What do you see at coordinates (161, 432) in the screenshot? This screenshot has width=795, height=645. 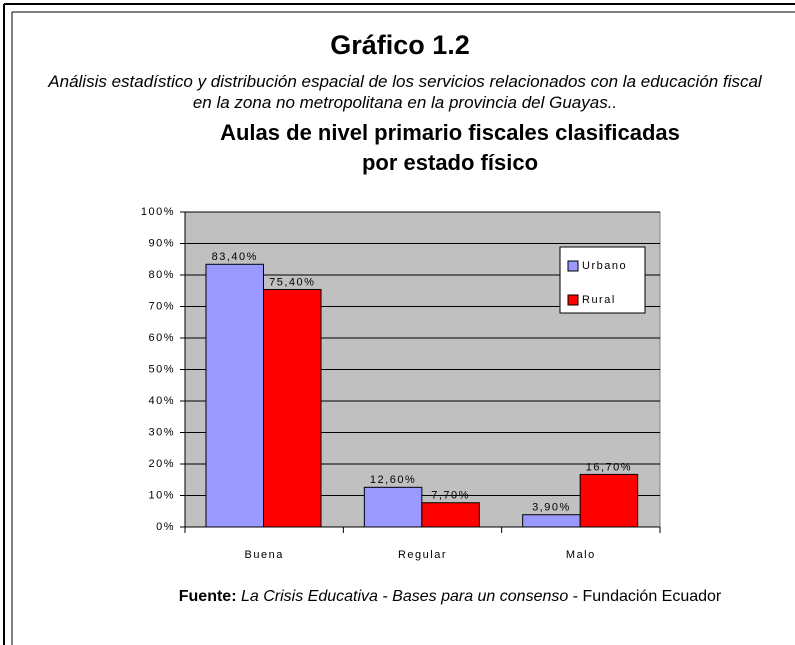 I see `y-tick-label: 30%` at bounding box center [161, 432].